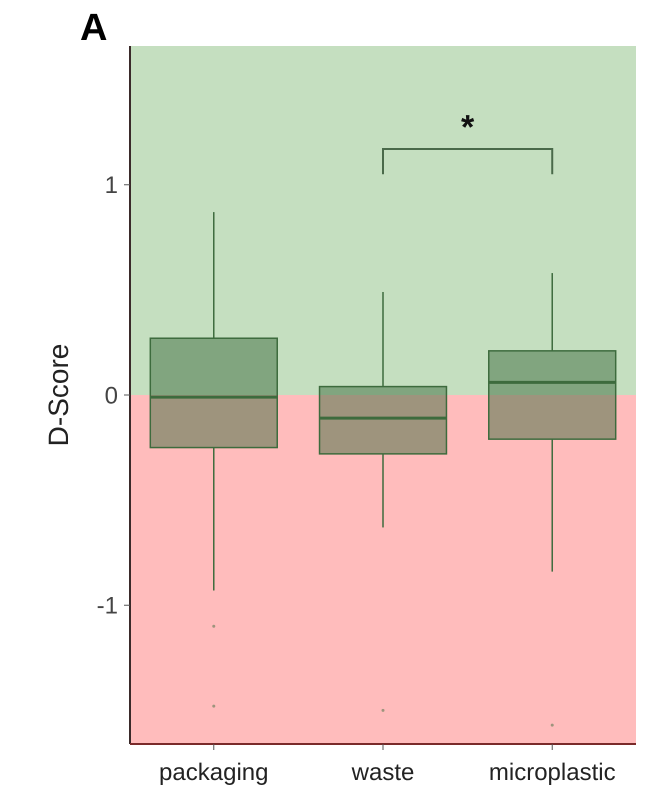  I want to click on annotation: *, so click(468, 127).